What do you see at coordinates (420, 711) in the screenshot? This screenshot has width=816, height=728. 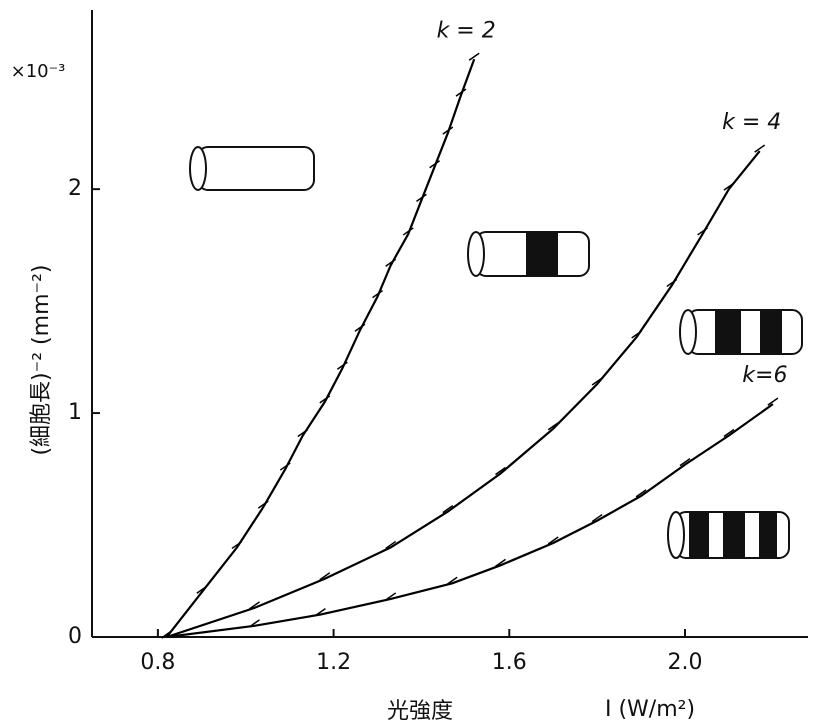 I see `x-axis-label: 光強度` at bounding box center [420, 711].